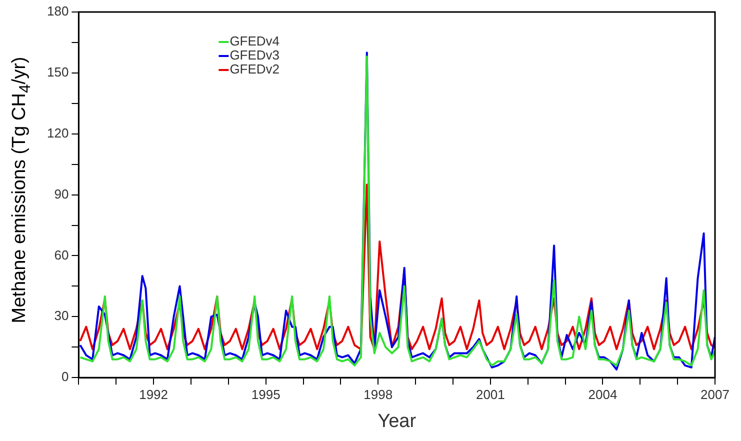  What do you see at coordinates (61, 254) in the screenshot?
I see `y-tick-label: 60` at bounding box center [61, 254].